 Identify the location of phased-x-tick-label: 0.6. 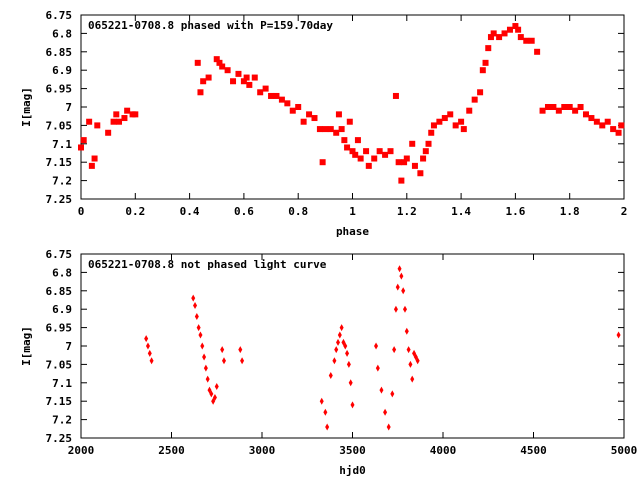
(244, 211).